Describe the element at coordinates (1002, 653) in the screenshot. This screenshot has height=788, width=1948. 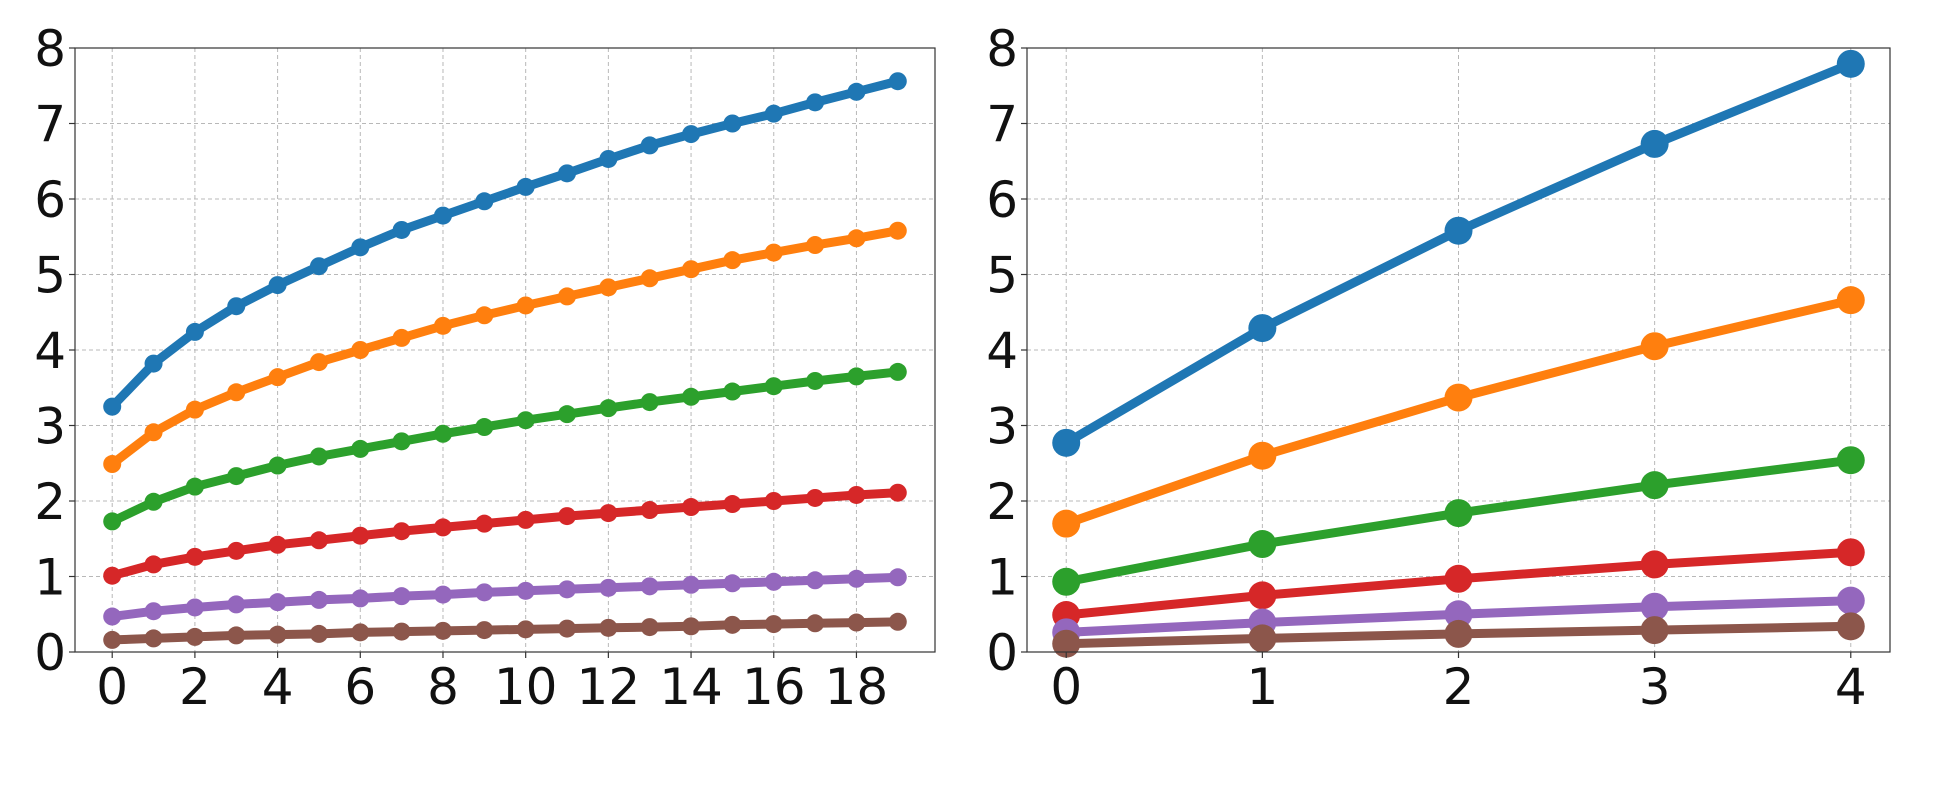
I see `y-tick-label: 0` at that location.